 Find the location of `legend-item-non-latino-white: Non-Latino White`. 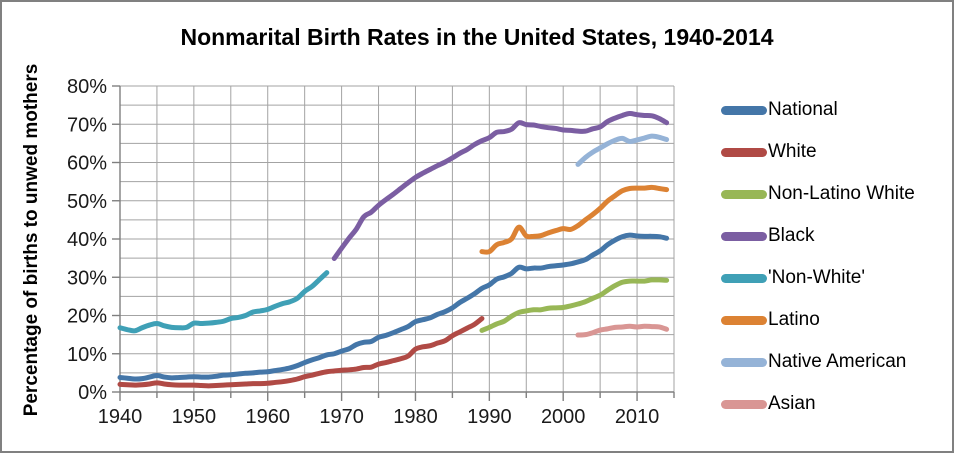

legend-item-non-latino-white: Non-Latino White is located at coordinates (818, 194).